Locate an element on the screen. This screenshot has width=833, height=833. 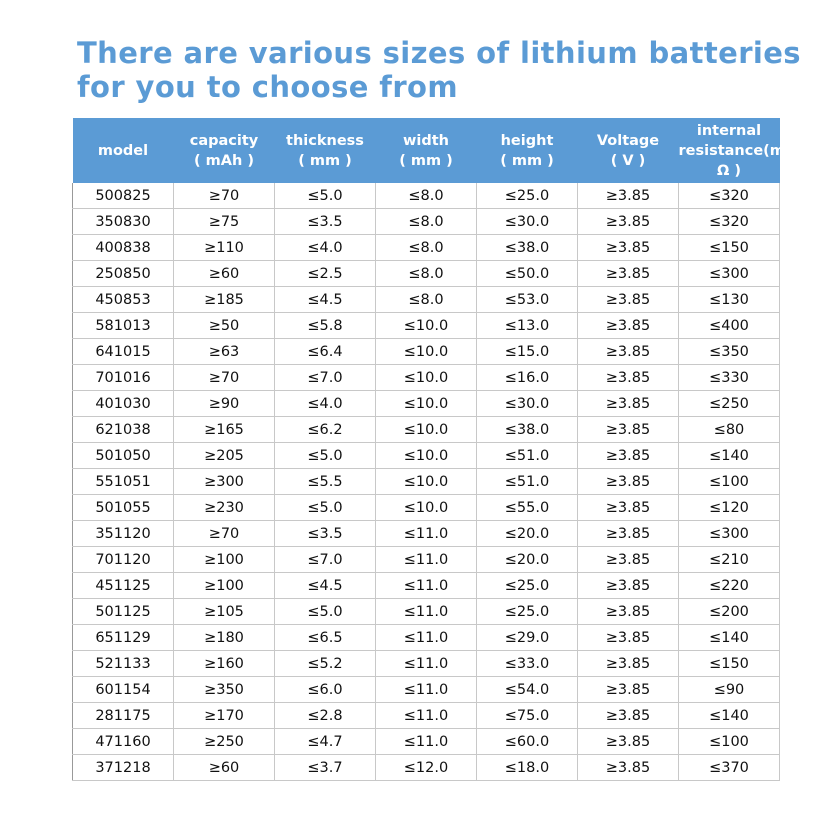
table-cell: ≥50 is located at coordinates (224, 325).